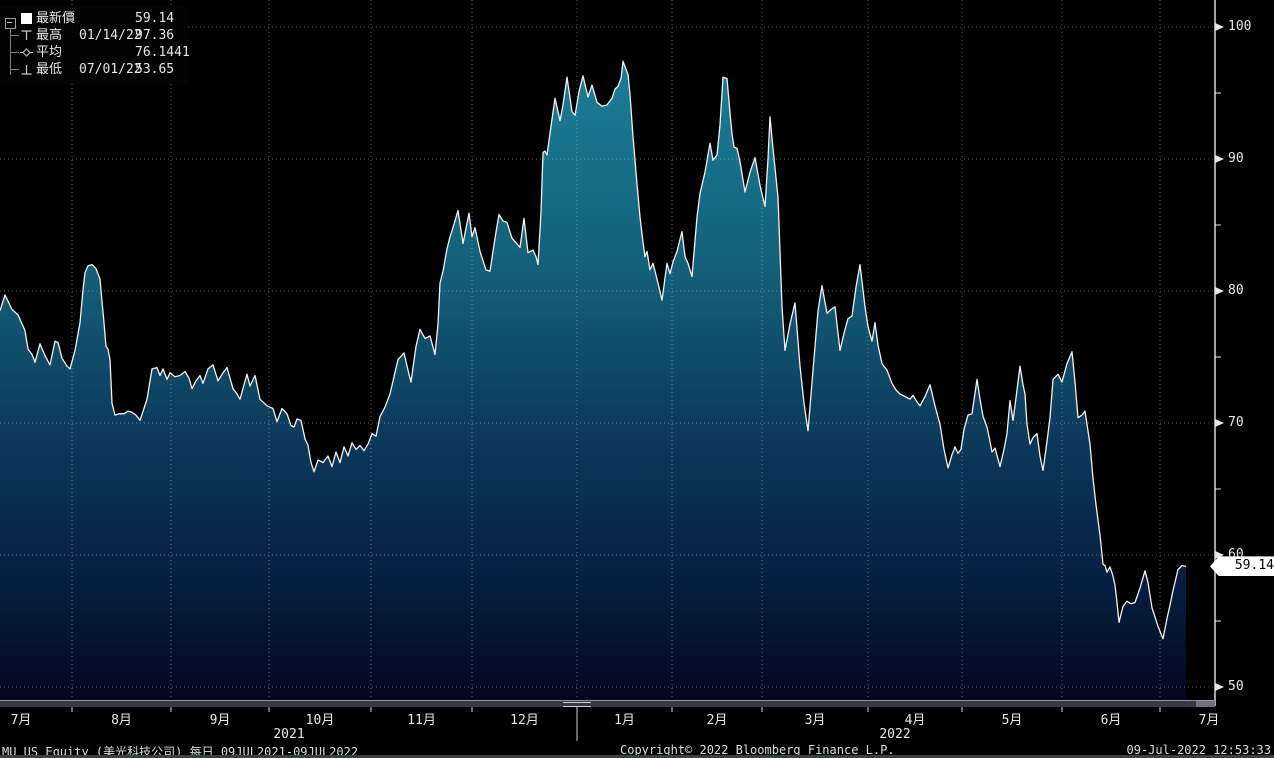 This screenshot has height=758, width=1274. Describe the element at coordinates (94, 18) in the screenshot. I see `legend-row-last: 最新價 59.14` at that location.